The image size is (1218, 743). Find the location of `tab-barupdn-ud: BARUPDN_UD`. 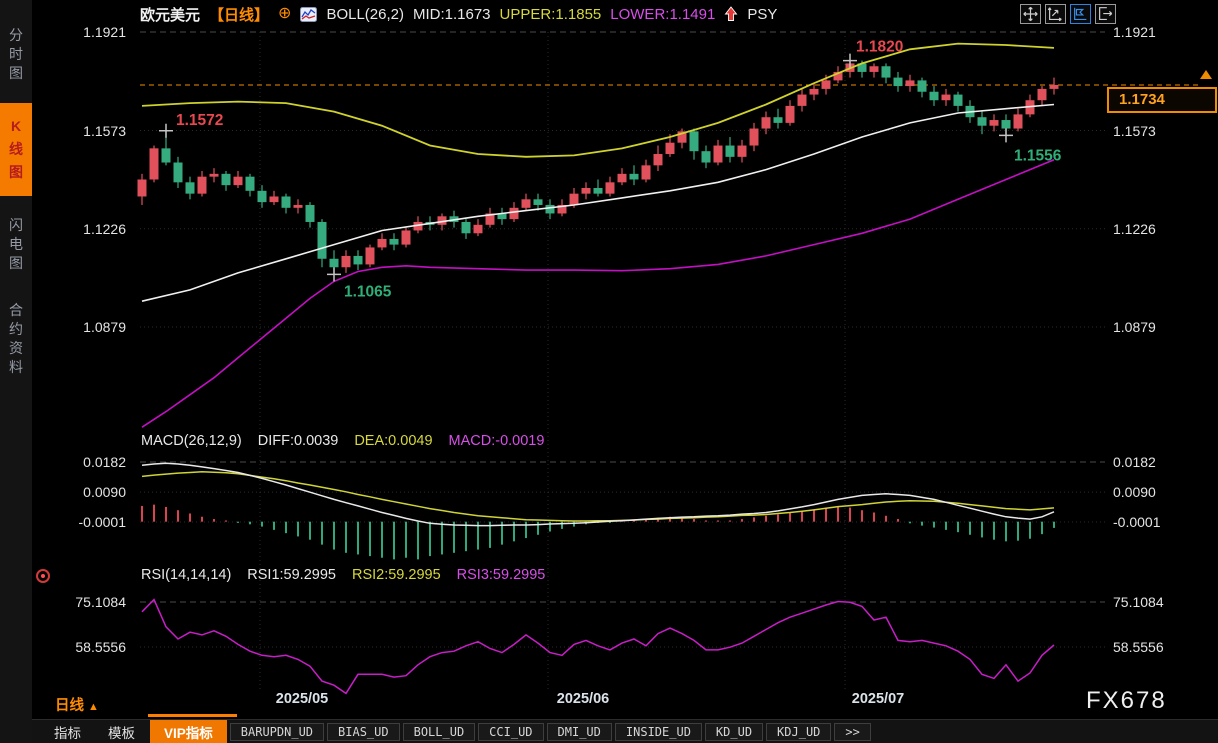

tab-barupdn-ud: BARUPDN_UD is located at coordinates (277, 731).